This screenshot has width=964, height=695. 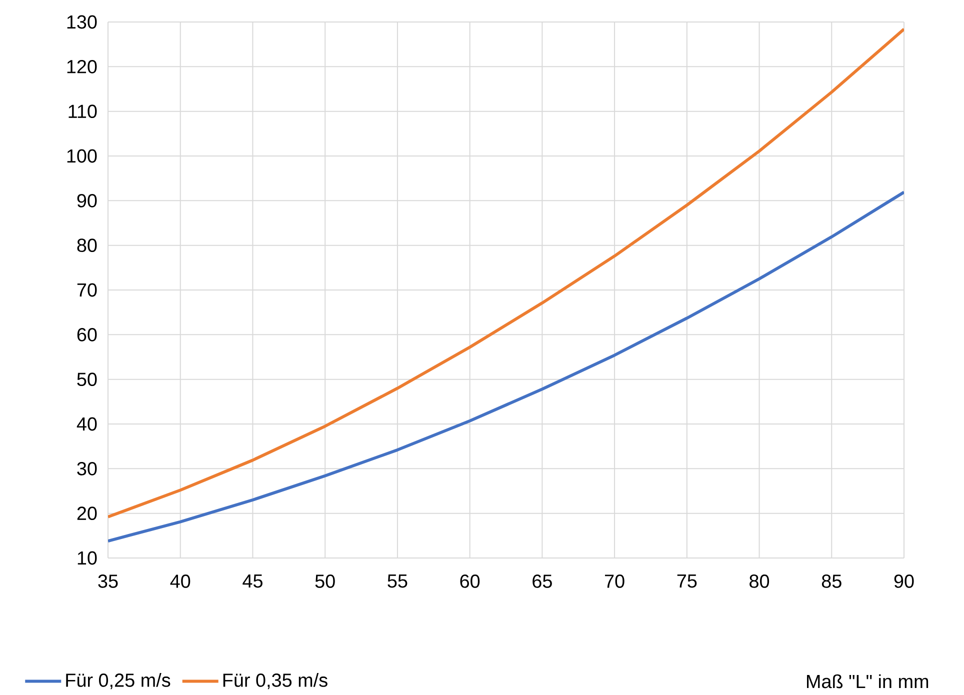 What do you see at coordinates (108, 581) in the screenshot?
I see `x-tick-label: 35` at bounding box center [108, 581].